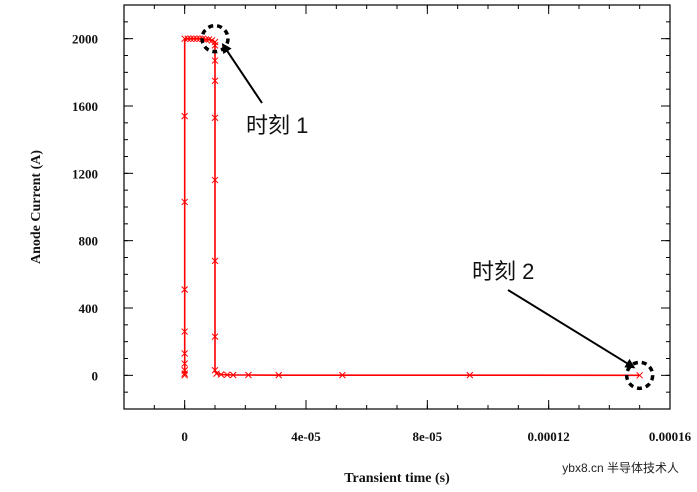 This screenshot has width=697, height=492. Describe the element at coordinates (85, 173) in the screenshot. I see `y-tick-label: 1200` at that location.